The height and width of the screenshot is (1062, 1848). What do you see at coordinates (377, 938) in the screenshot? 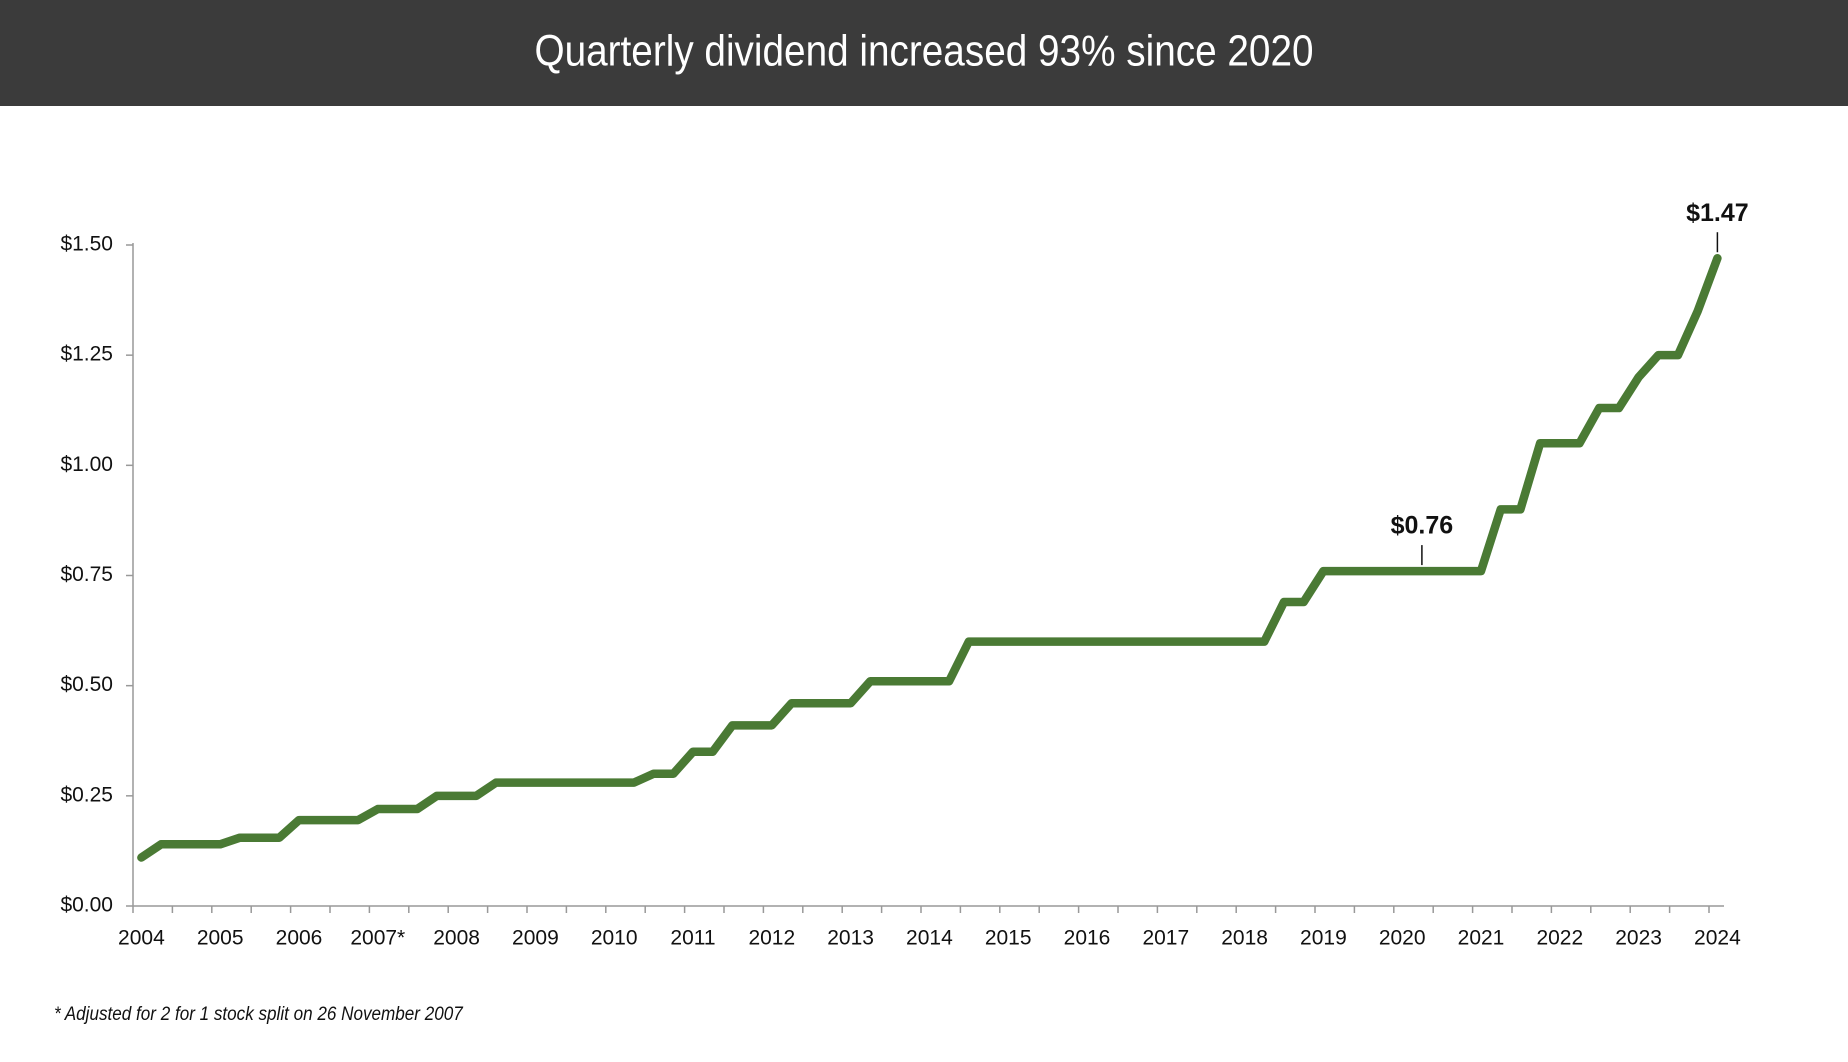
I see `x-tick-label: 2007*` at bounding box center [377, 938].